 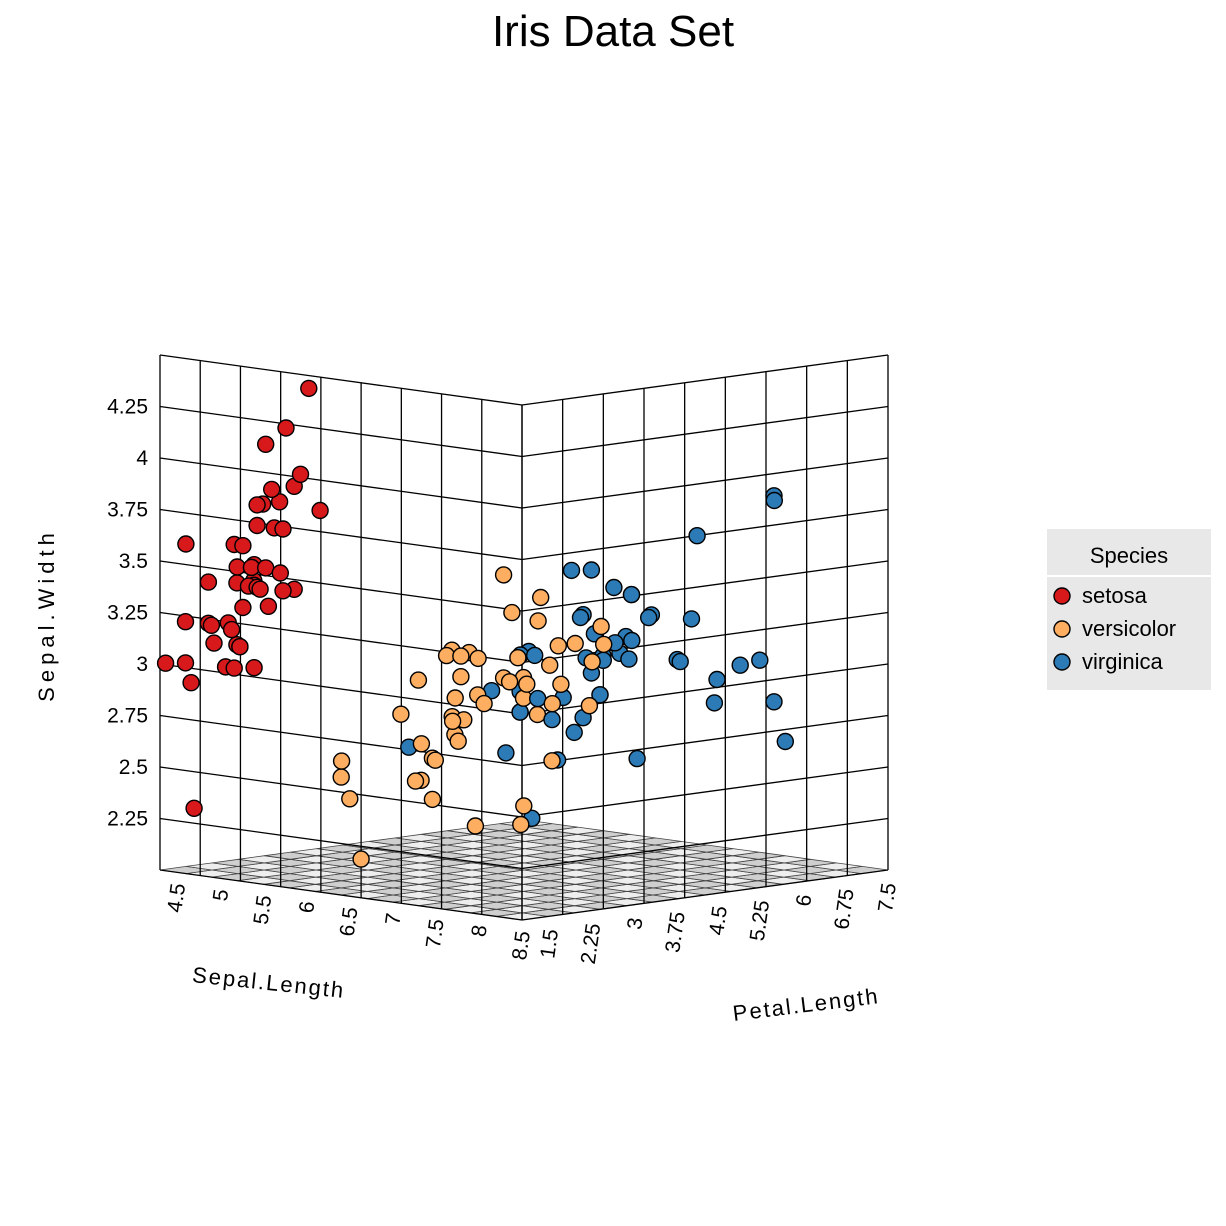 What do you see at coordinates (349, 922) in the screenshot?
I see `x-tick-label: 6.5` at bounding box center [349, 922].